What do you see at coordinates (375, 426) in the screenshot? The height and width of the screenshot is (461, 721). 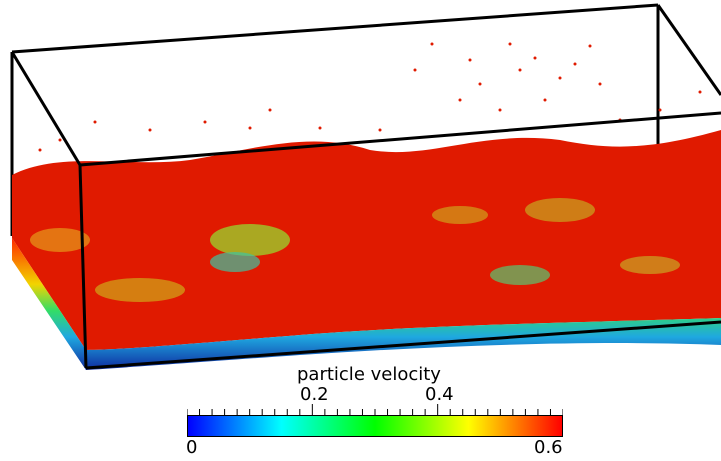 I see `colorbar` at bounding box center [375, 426].